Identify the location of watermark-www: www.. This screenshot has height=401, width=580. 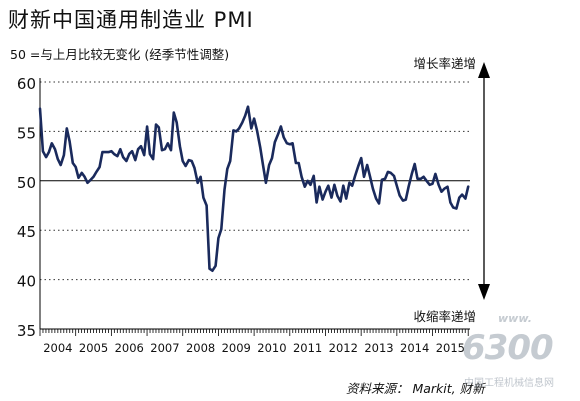
(515, 318).